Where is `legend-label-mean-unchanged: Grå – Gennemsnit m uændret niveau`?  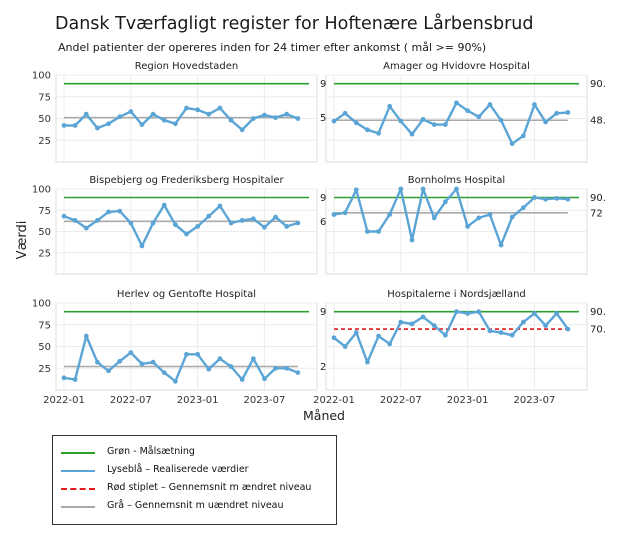
legend-label-mean-unchanged: Grå – Gennemsnit m uændret niveau is located at coordinates (195, 505).